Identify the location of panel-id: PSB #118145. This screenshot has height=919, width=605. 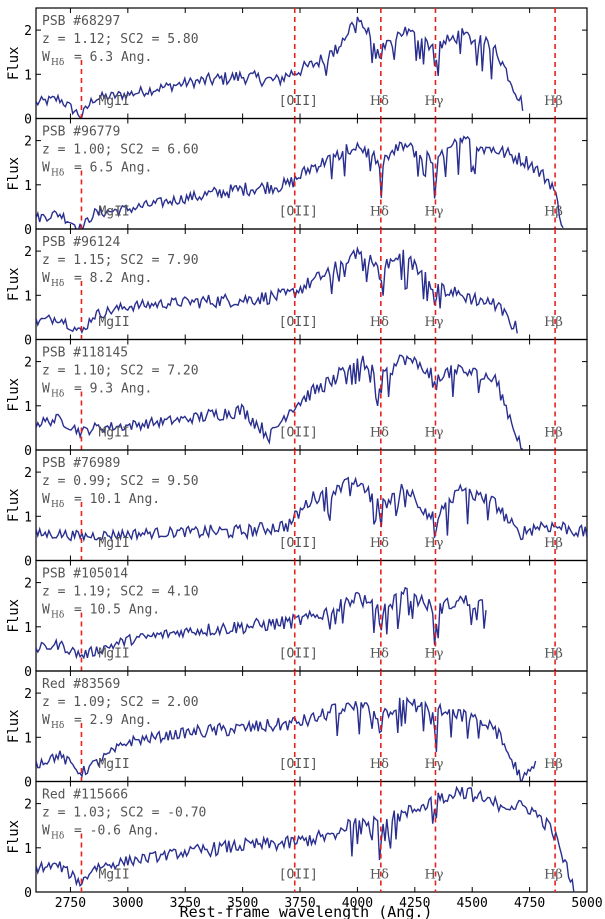
(85, 353).